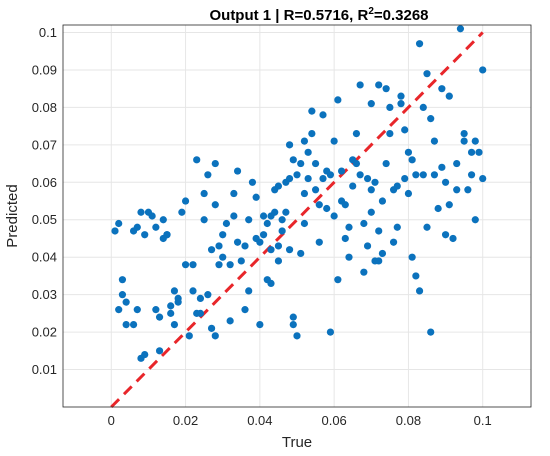 The image size is (550, 456). Describe the element at coordinates (48, 32) in the screenshot. I see `y-tick-label: 0.1` at that location.